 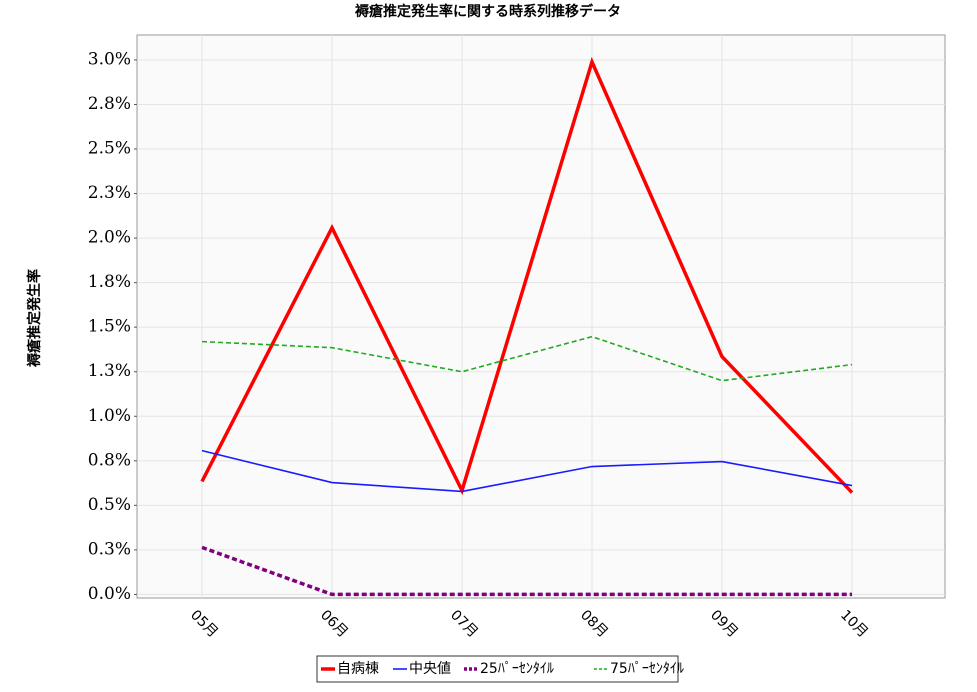 What do you see at coordinates (594, 624) in the screenshot?
I see `x-tick-label: 08月` at bounding box center [594, 624].